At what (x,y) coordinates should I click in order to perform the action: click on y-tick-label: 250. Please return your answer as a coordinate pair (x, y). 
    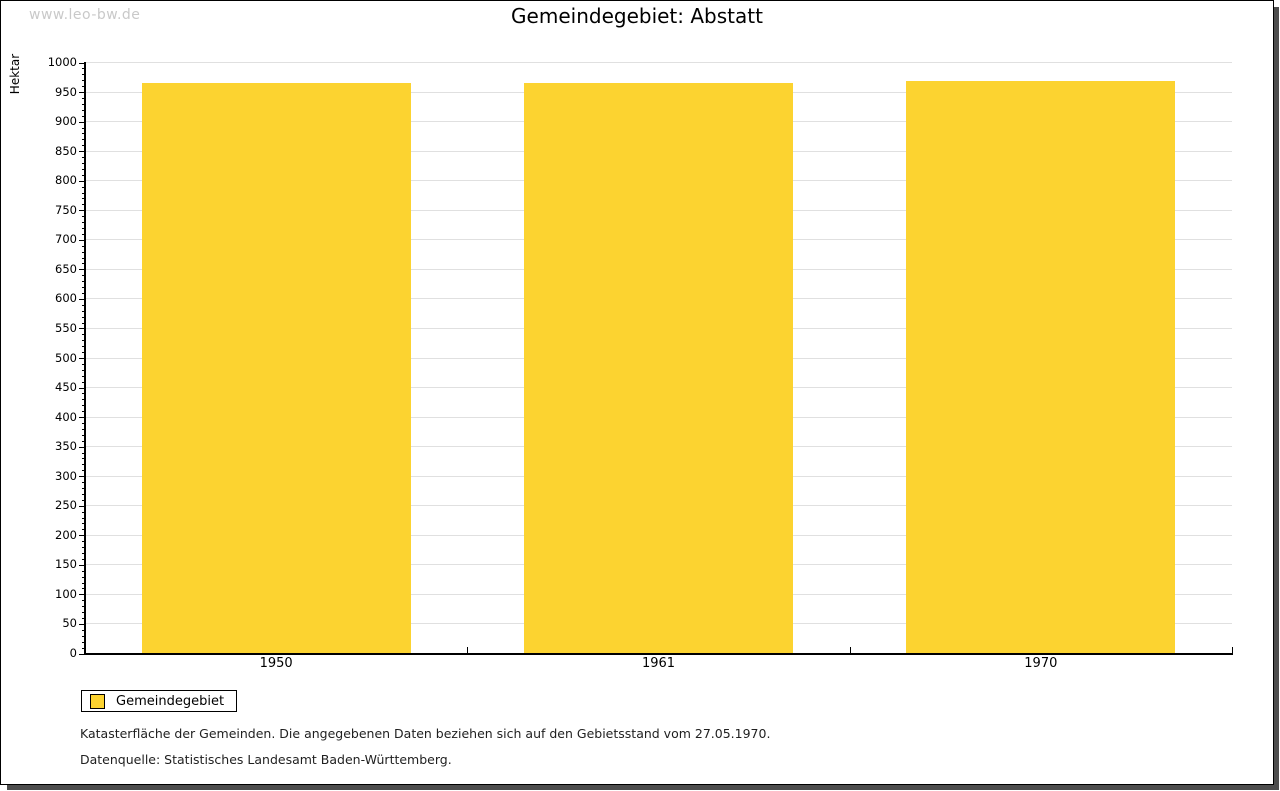
    Looking at the image, I should click on (66, 505).